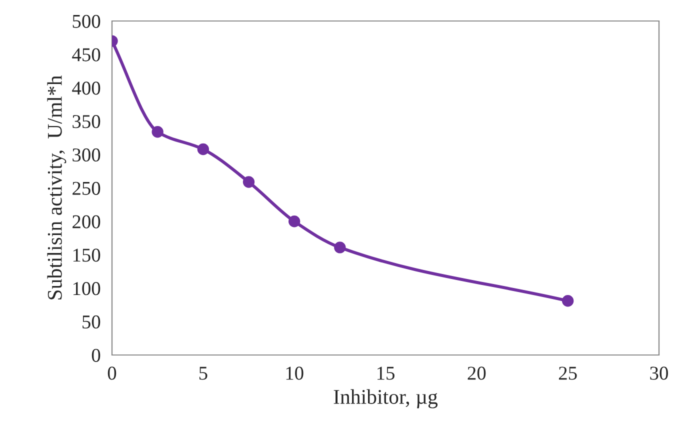 Image resolution: width=691 pixels, height=434 pixels. What do you see at coordinates (86, 21) in the screenshot?
I see `y-tick-label: 500` at bounding box center [86, 21].